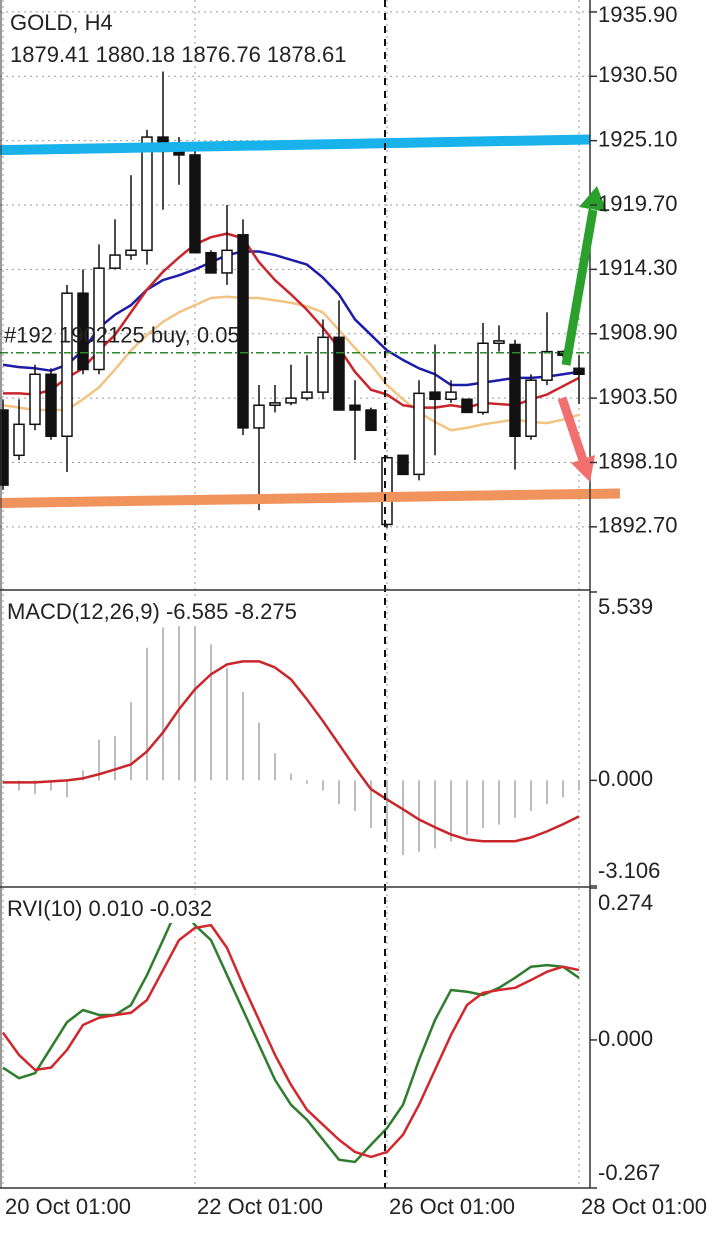  Describe the element at coordinates (638, 267) in the screenshot. I see `y-tick-label: 1914.30` at that location.